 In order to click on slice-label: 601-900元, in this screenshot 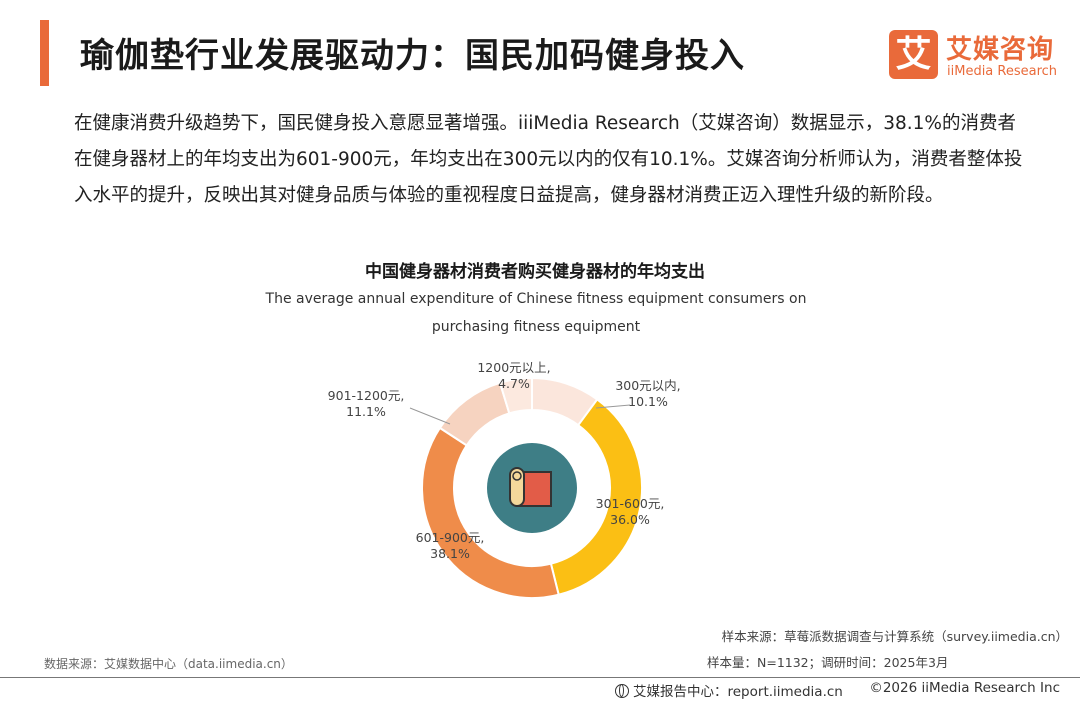, I will do `click(450, 537)`.